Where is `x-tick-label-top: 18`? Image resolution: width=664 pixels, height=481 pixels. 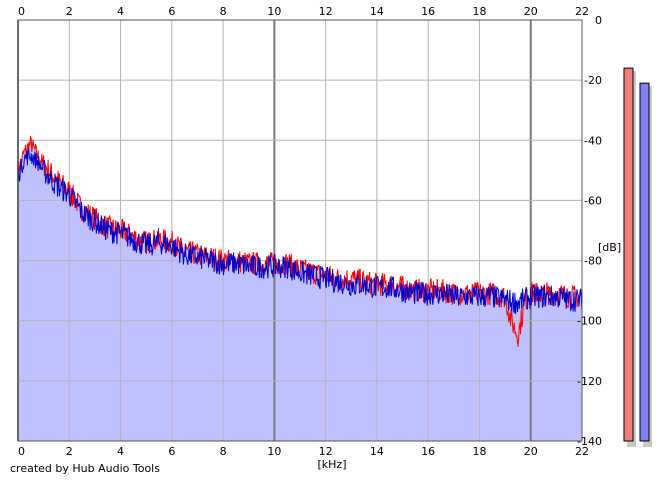
x-tick-label-top: 18 is located at coordinates (479, 11).